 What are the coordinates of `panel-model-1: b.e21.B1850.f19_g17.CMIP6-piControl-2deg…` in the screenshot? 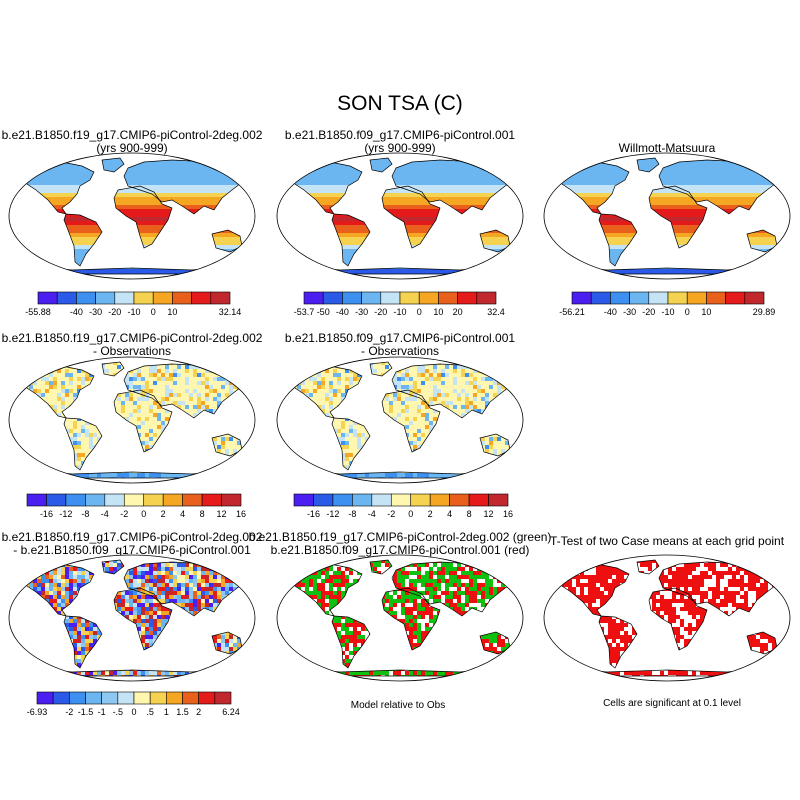 It's located at (132, 222).